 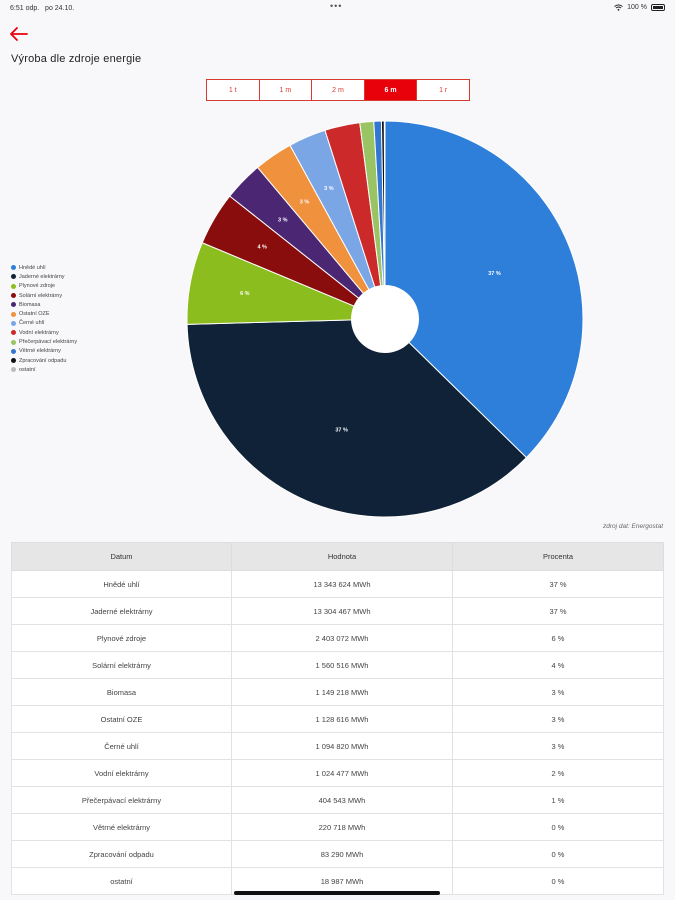 I want to click on legend-label: Zpracování odpadu, so click(x=43, y=360).